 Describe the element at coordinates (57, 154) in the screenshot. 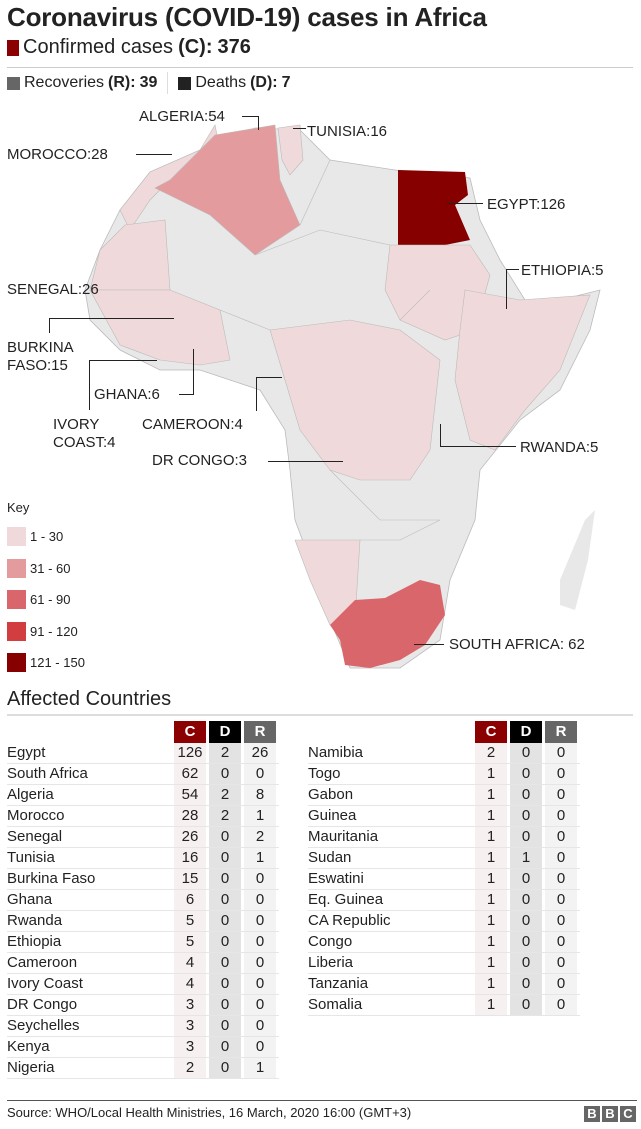

I see `label-morocco: MOROCCO:28` at that location.